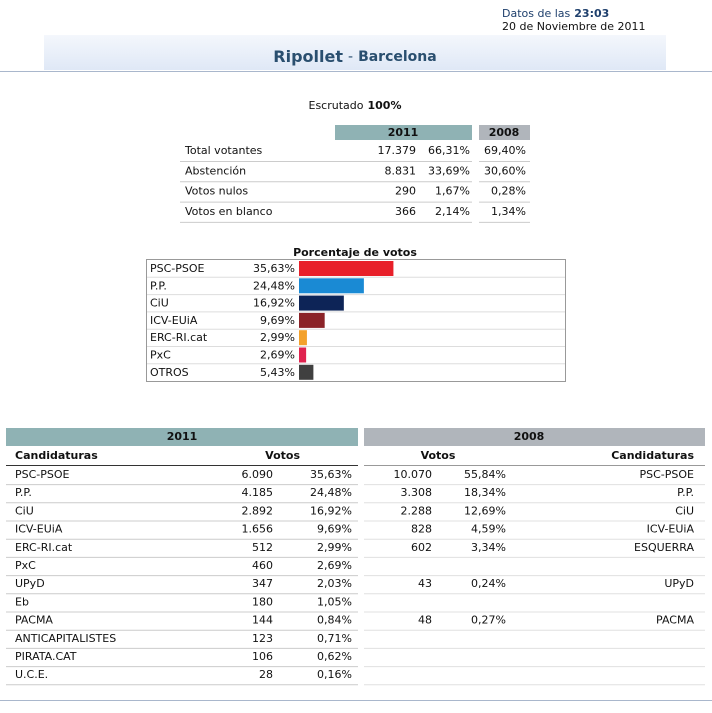 This screenshot has height=713, width=712. I want to click on percent-2008: 1,34%, so click(508, 211).